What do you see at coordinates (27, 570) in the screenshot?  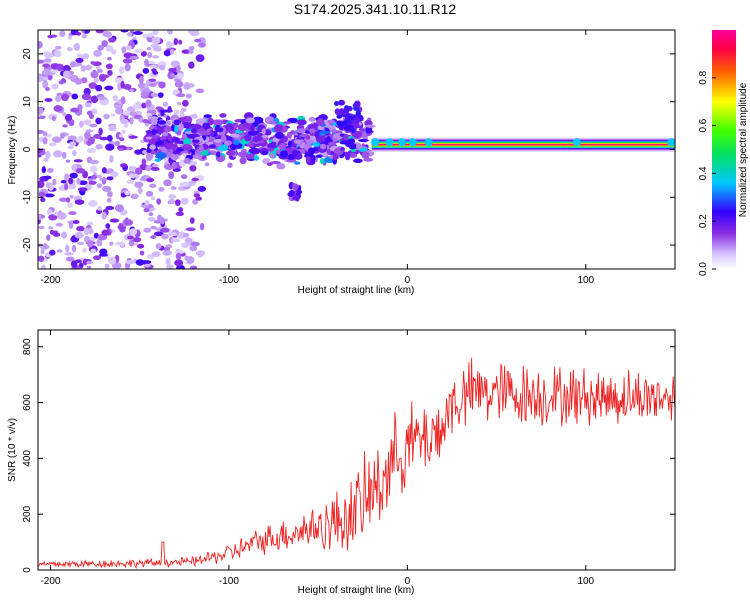 I see `snr-y-label-0: 0` at bounding box center [27, 570].